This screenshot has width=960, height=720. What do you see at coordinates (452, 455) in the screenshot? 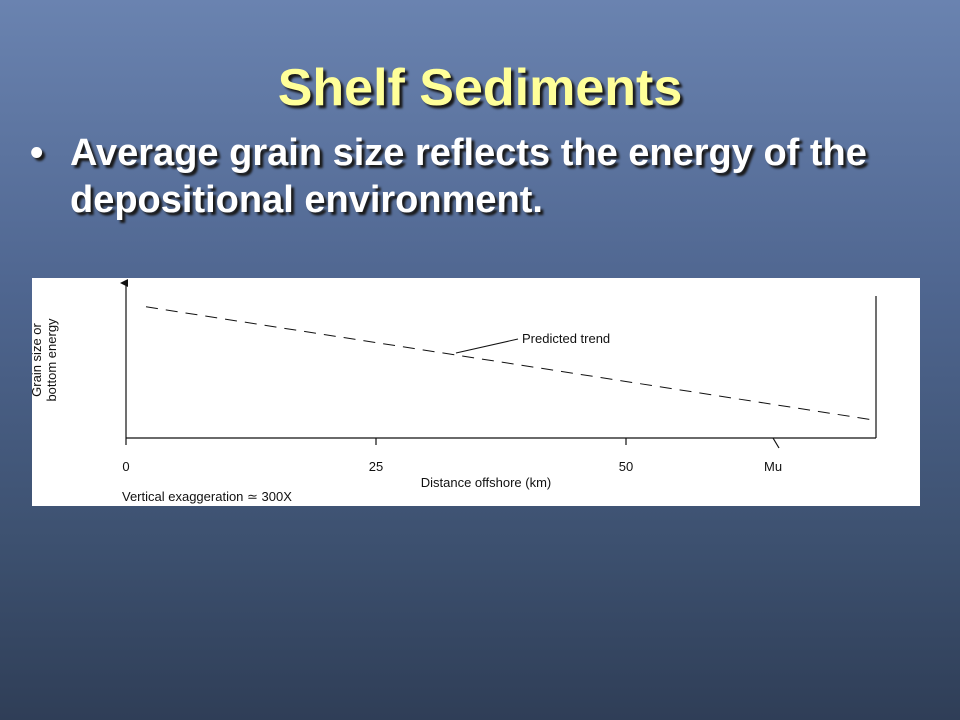
I see `x-ticks: 0 25 50 Mu` at bounding box center [452, 455].